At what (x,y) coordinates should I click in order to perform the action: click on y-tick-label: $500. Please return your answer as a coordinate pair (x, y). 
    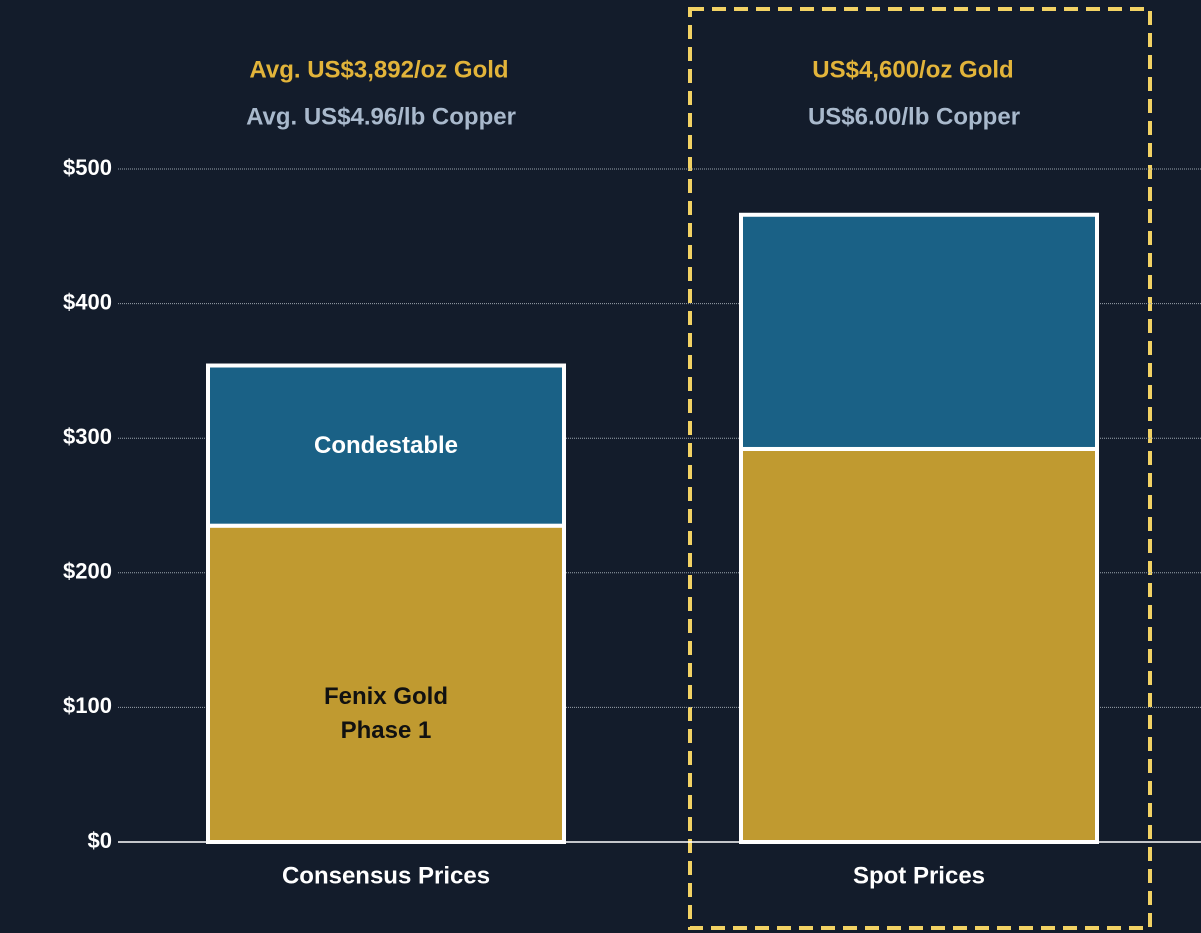
    Looking at the image, I should click on (87, 167).